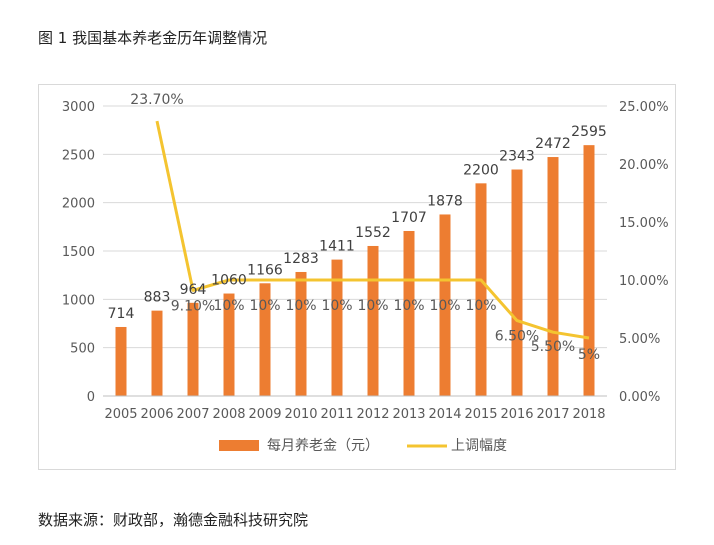 This screenshot has width=714, height=545. Describe the element at coordinates (78, 204) in the screenshot. I see `y-left-tick-label: 2000` at that location.